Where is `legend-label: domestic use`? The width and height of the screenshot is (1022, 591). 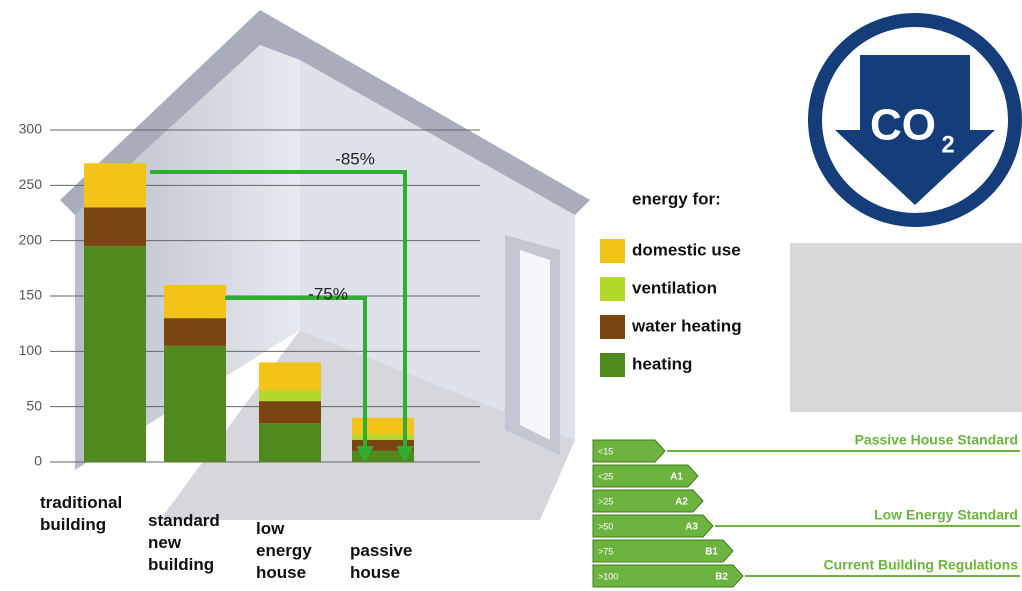 legend-label: domestic use is located at coordinates (686, 249).